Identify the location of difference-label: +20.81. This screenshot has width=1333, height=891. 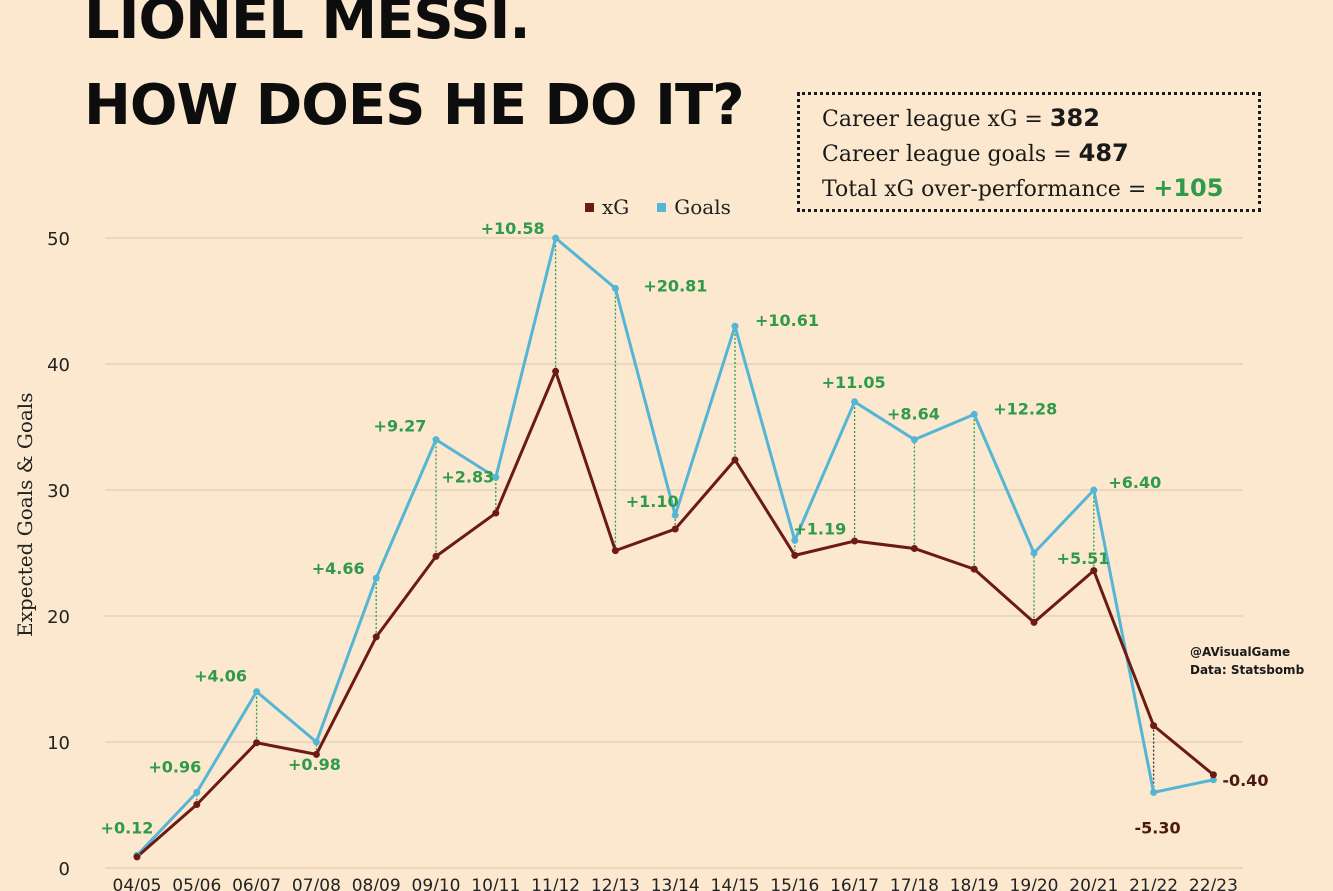
(675, 285).